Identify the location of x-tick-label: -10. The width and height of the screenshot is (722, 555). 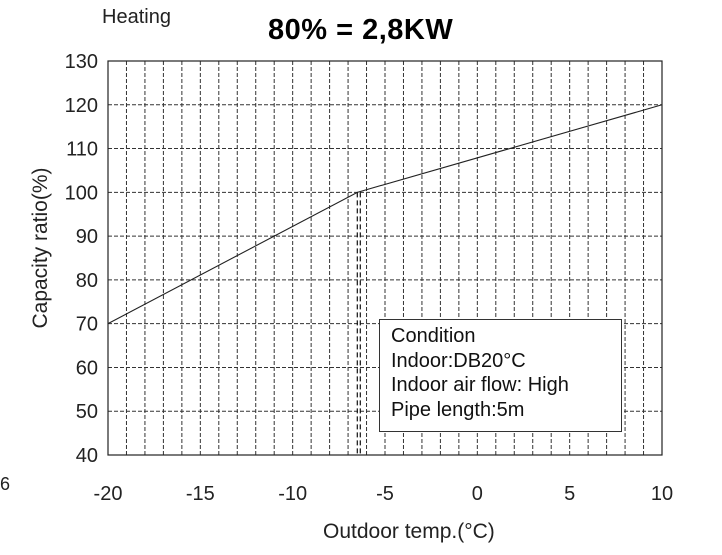
(292, 494).